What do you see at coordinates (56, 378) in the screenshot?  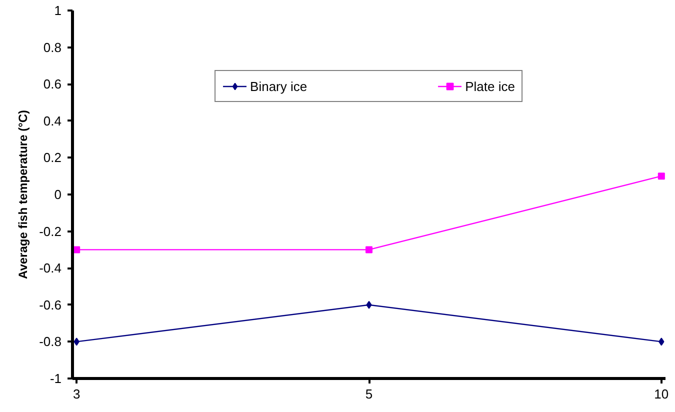 I see `y-tick-label: -1` at bounding box center [56, 378].